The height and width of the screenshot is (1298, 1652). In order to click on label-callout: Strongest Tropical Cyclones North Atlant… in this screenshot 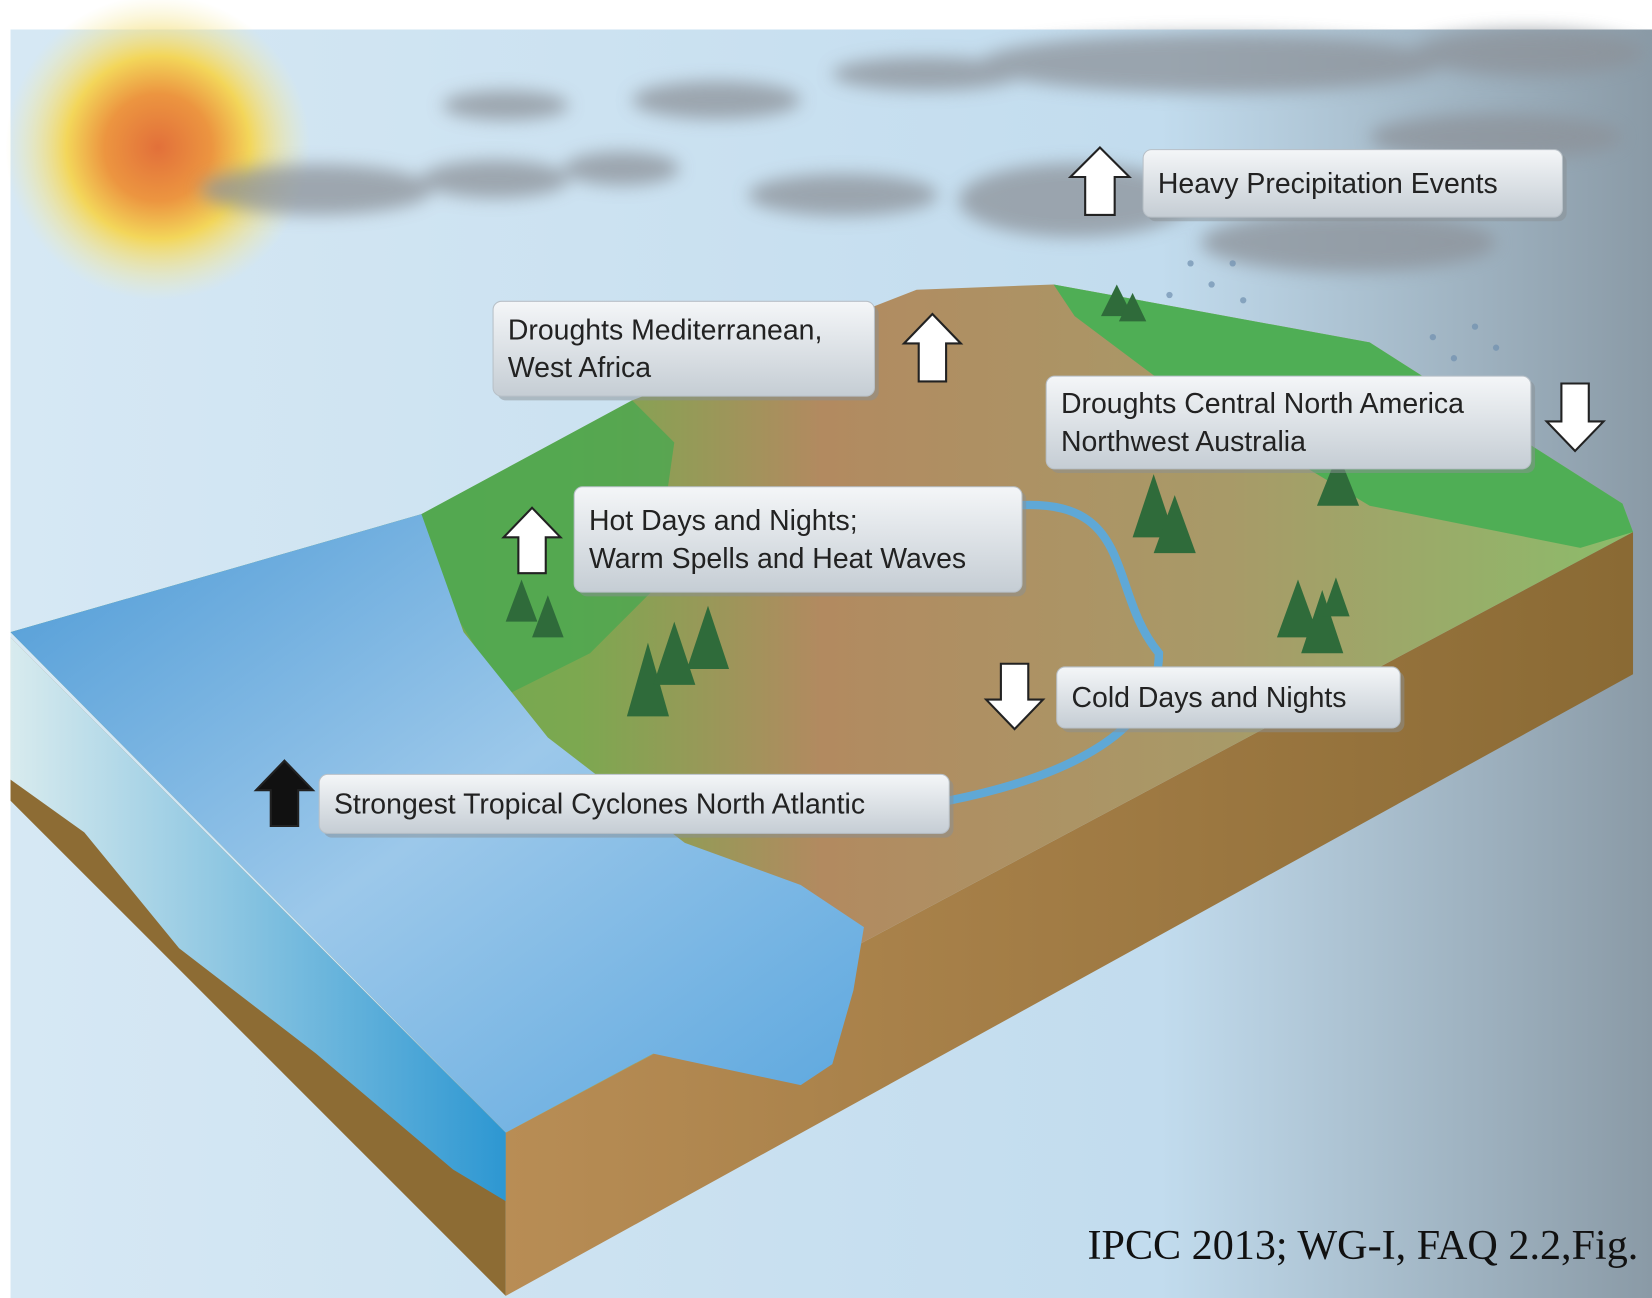, I will do `click(636, 805)`.